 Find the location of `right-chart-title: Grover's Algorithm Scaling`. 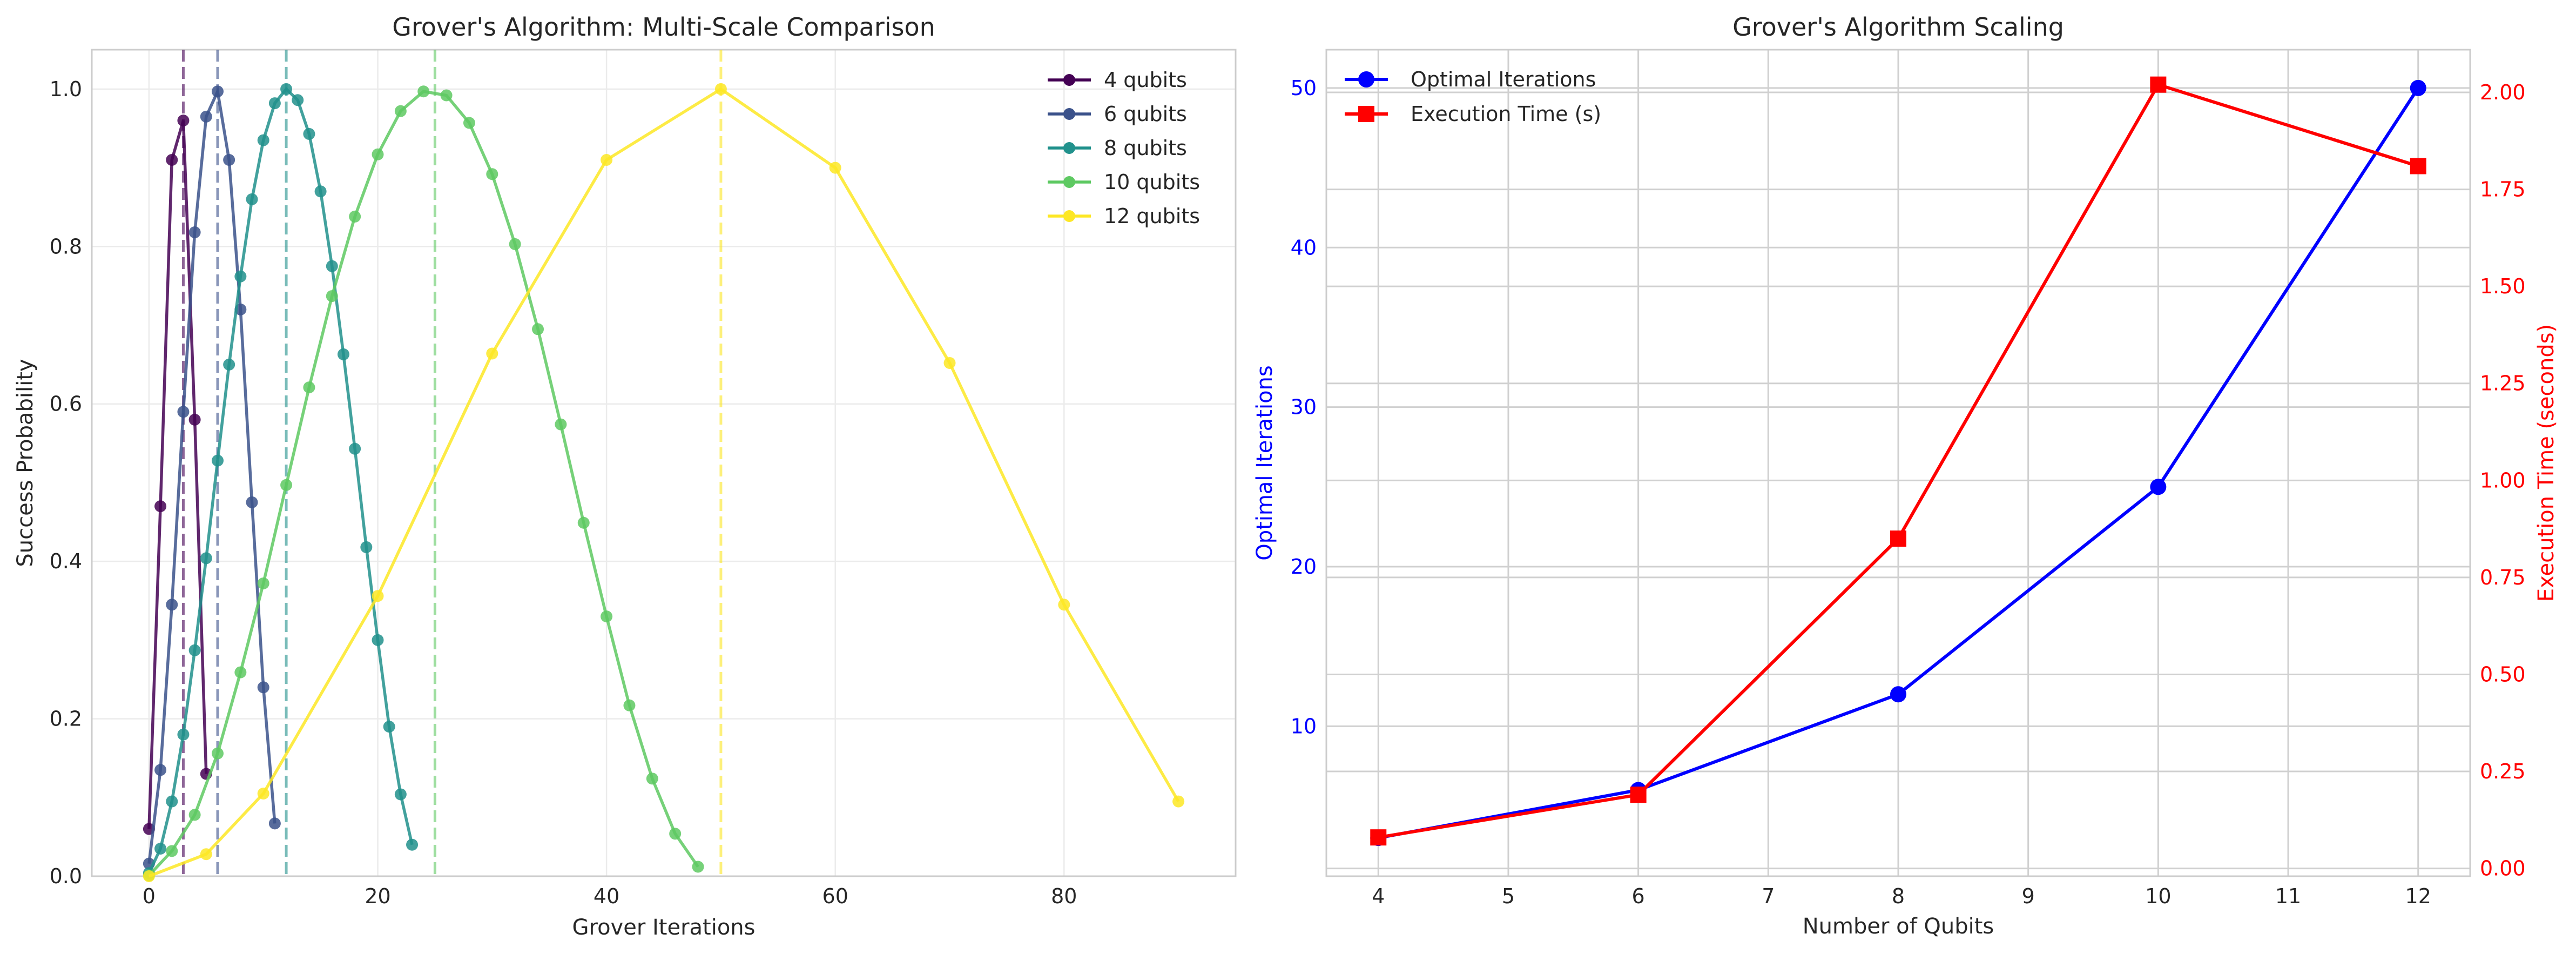

right-chart-title: Grover's Algorithm Scaling is located at coordinates (1898, 27).